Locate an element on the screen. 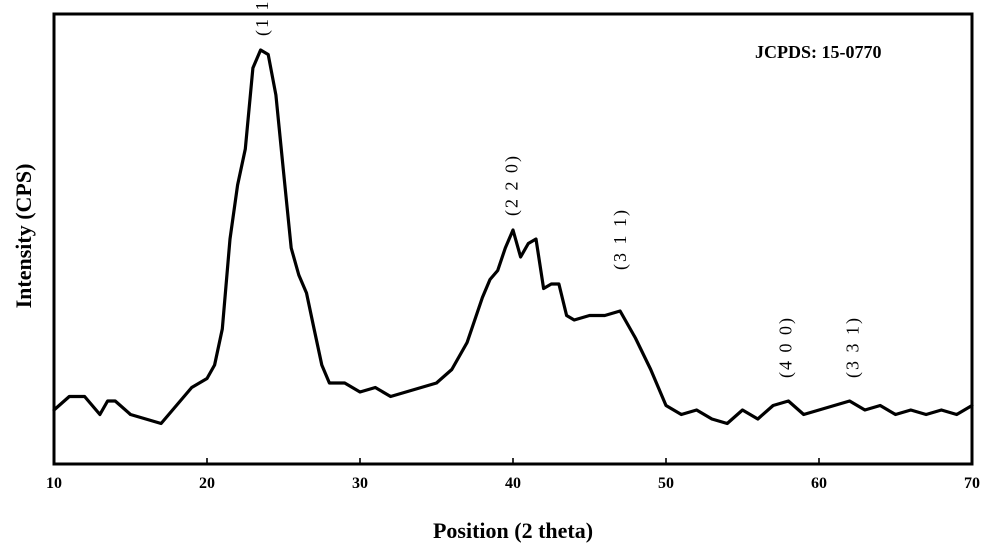  x-tick-label: 20 is located at coordinates (207, 483).